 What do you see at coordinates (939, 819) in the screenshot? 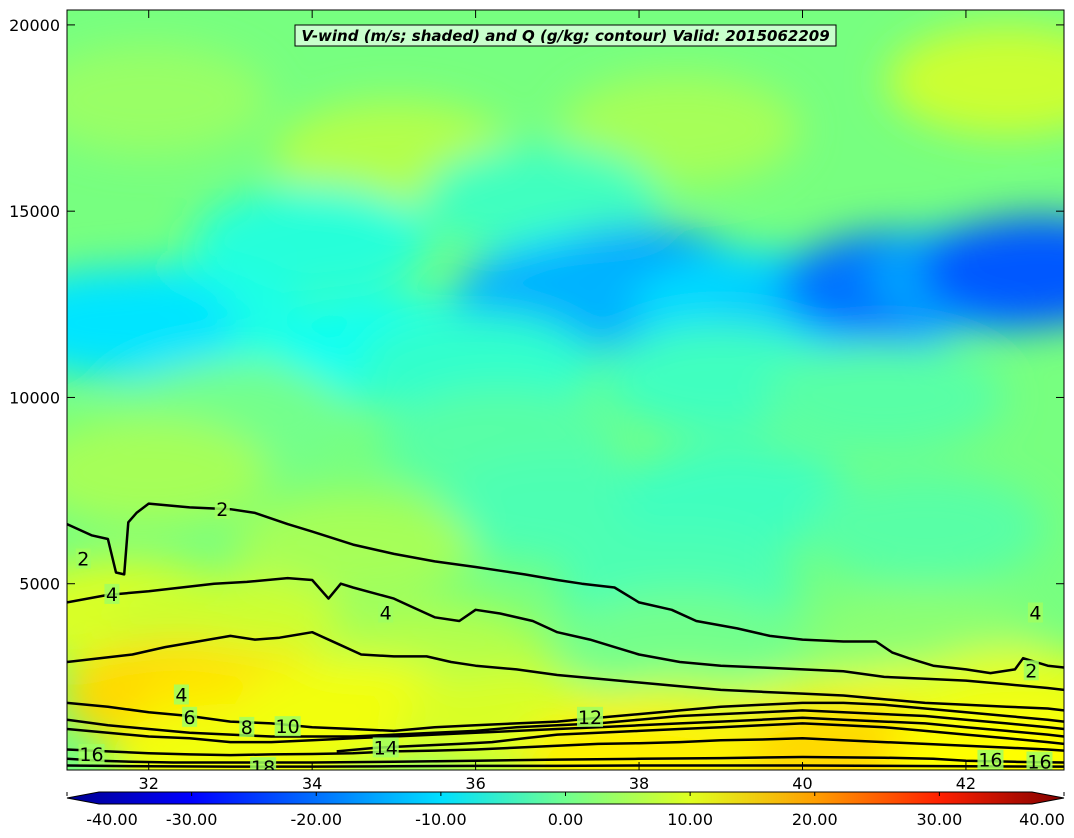
I see `colorbar-tick-label: 30.00` at bounding box center [939, 819].